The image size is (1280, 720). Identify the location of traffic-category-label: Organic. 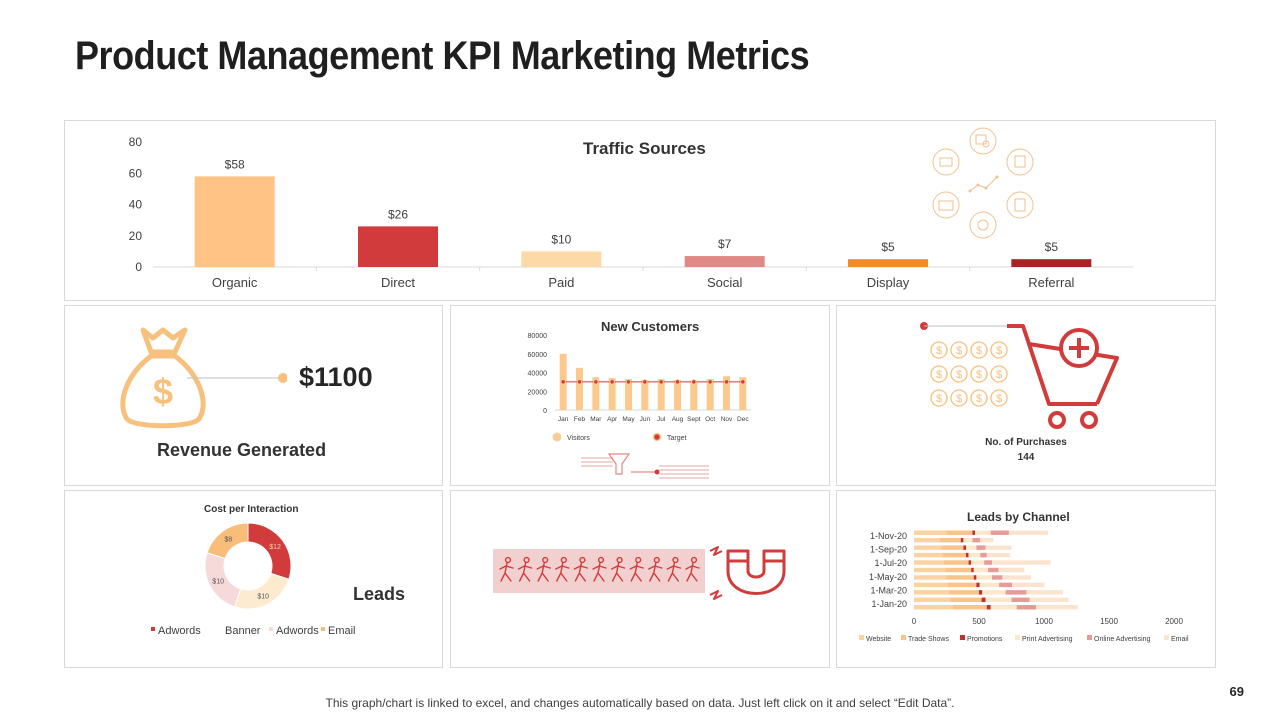
(235, 282).